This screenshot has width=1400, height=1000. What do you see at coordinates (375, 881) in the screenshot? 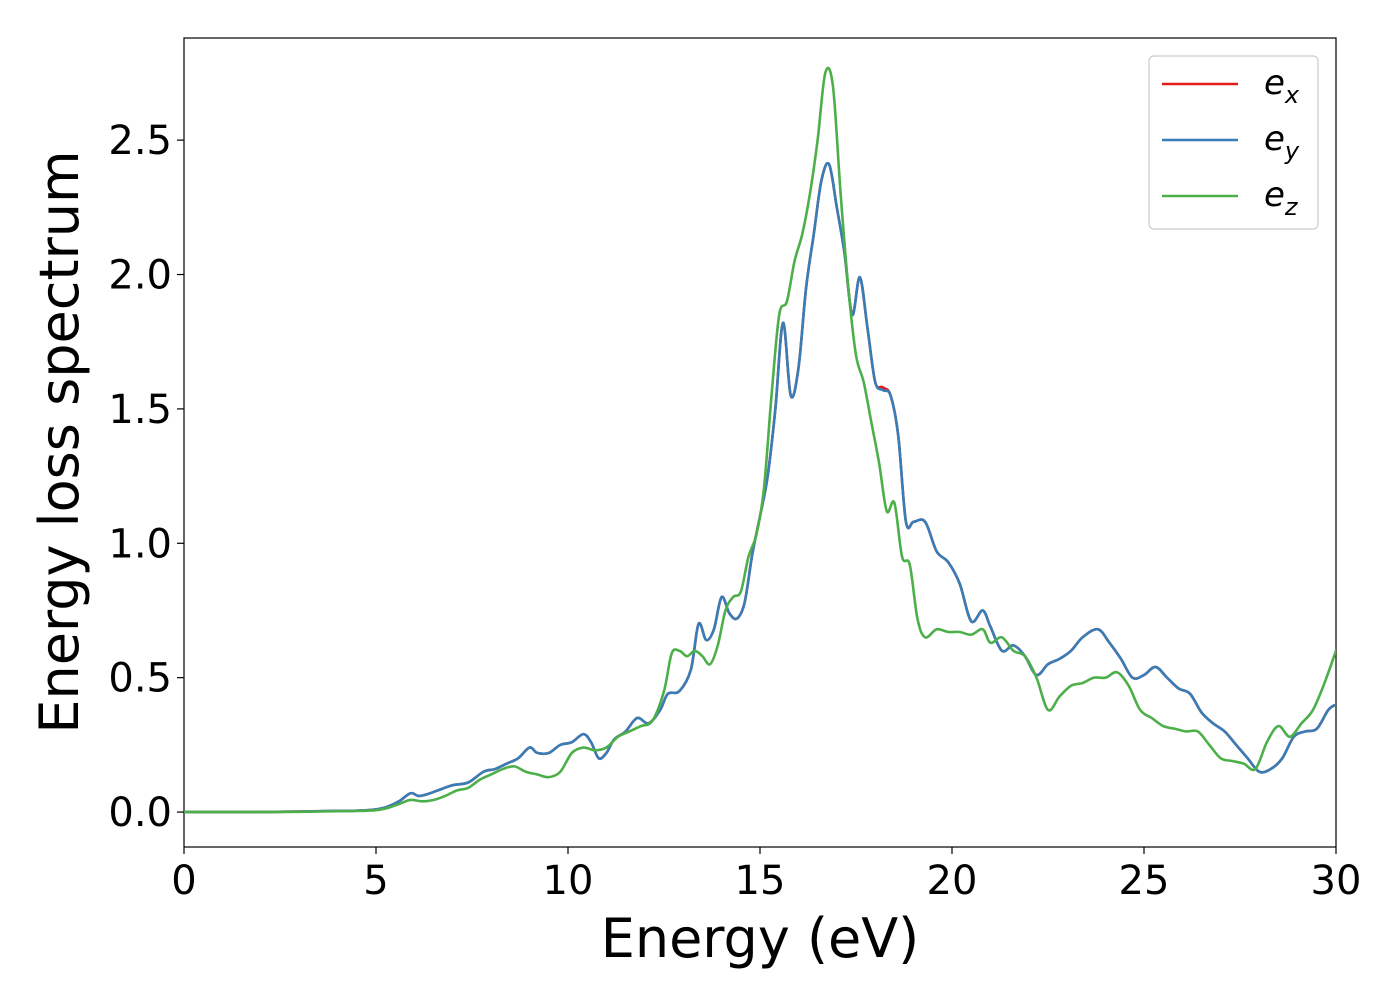
I see `x-tick-label: 5` at bounding box center [375, 881].